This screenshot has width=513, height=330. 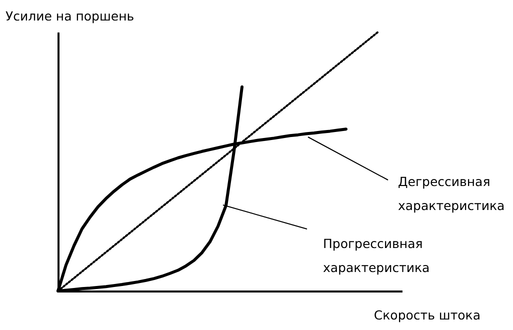 I want to click on x-axis-title: Скорость штока, so click(x=427, y=315).